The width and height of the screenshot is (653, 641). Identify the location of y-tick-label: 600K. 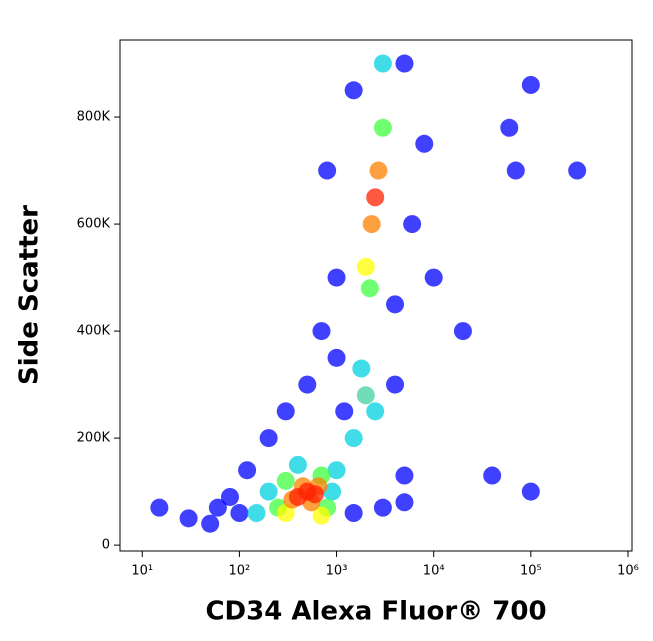
(94, 224).